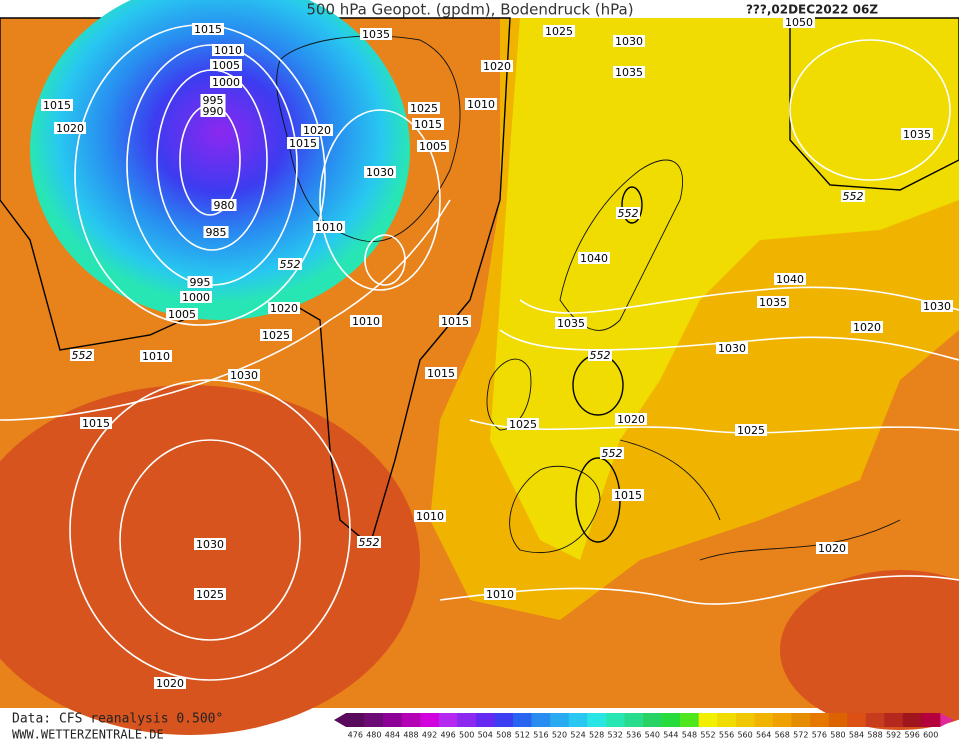 The width and height of the screenshot is (959, 741). Describe the element at coordinates (559, 735) in the screenshot. I see `colorbar-label: 520` at that location.